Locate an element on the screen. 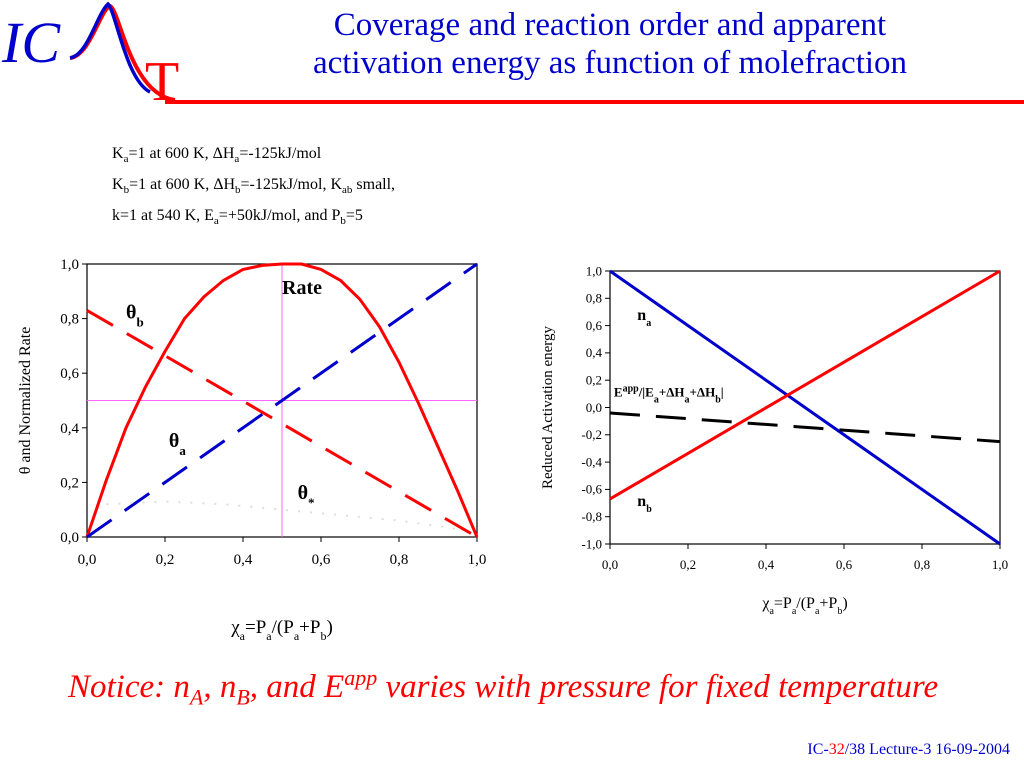 The width and height of the screenshot is (1024, 768). series-annotation: na is located at coordinates (644, 318).